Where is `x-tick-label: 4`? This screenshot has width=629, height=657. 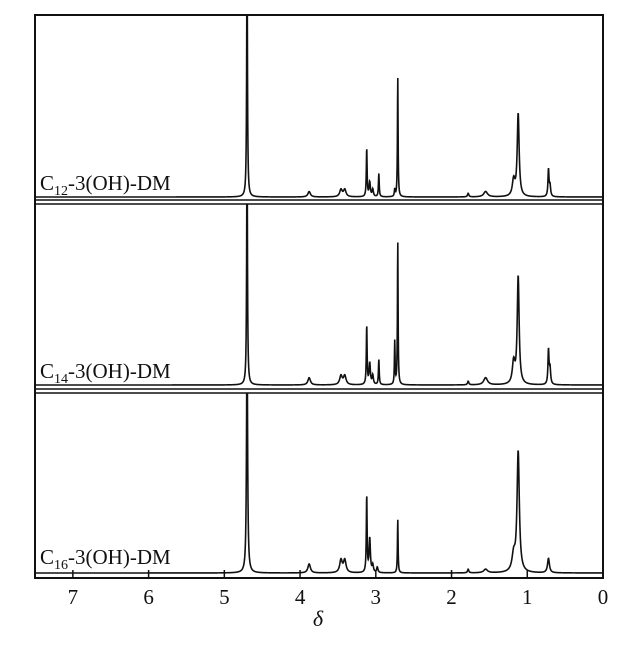
x-tick-label: 4 is located at coordinates (300, 597).